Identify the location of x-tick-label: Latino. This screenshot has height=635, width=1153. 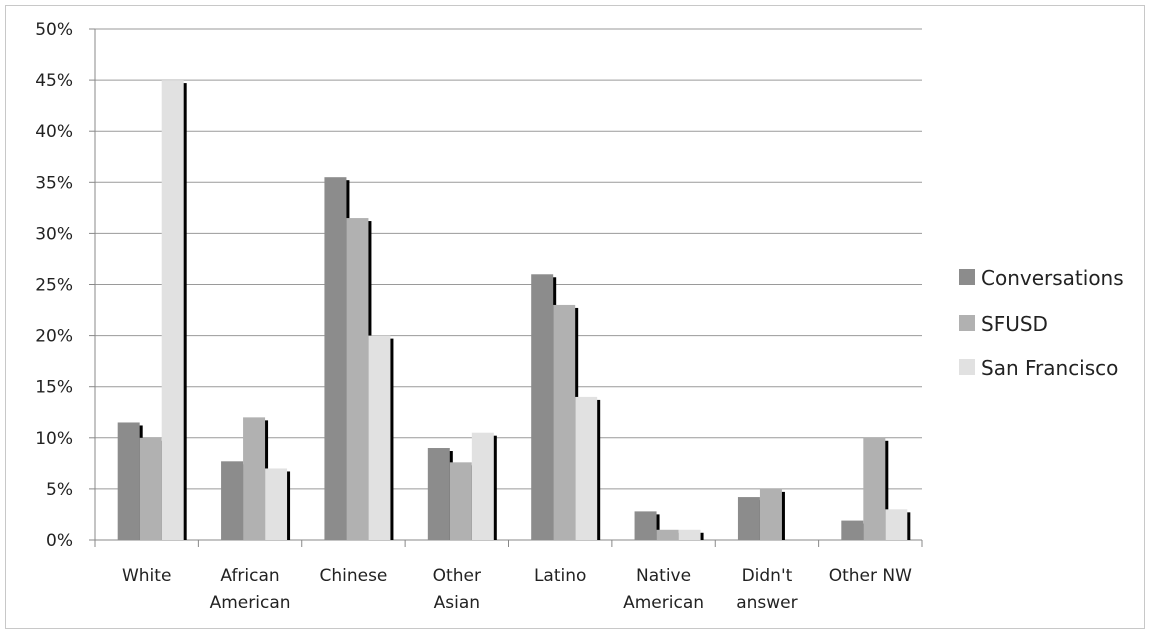
(560, 576).